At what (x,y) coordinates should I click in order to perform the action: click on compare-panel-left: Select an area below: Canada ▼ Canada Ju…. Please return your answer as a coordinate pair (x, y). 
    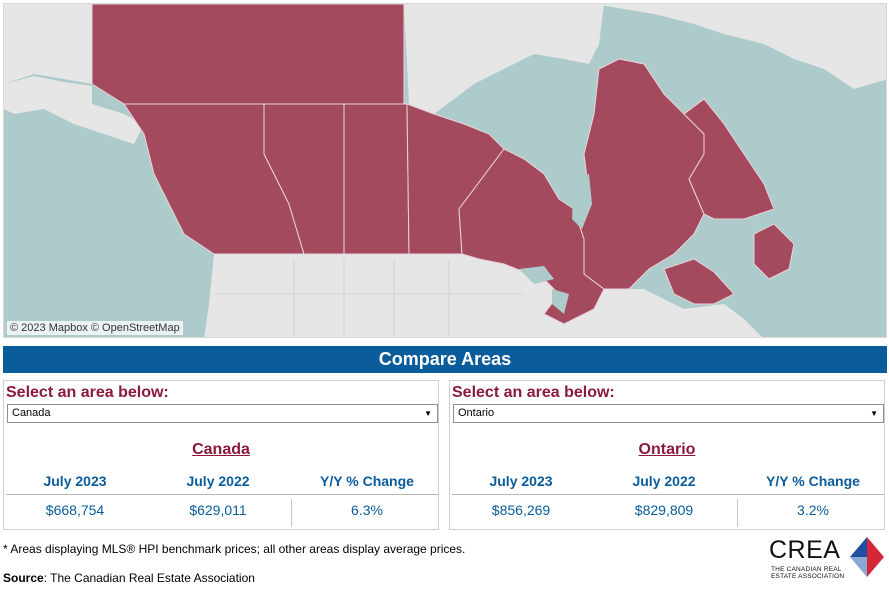
    Looking at the image, I should click on (221, 455).